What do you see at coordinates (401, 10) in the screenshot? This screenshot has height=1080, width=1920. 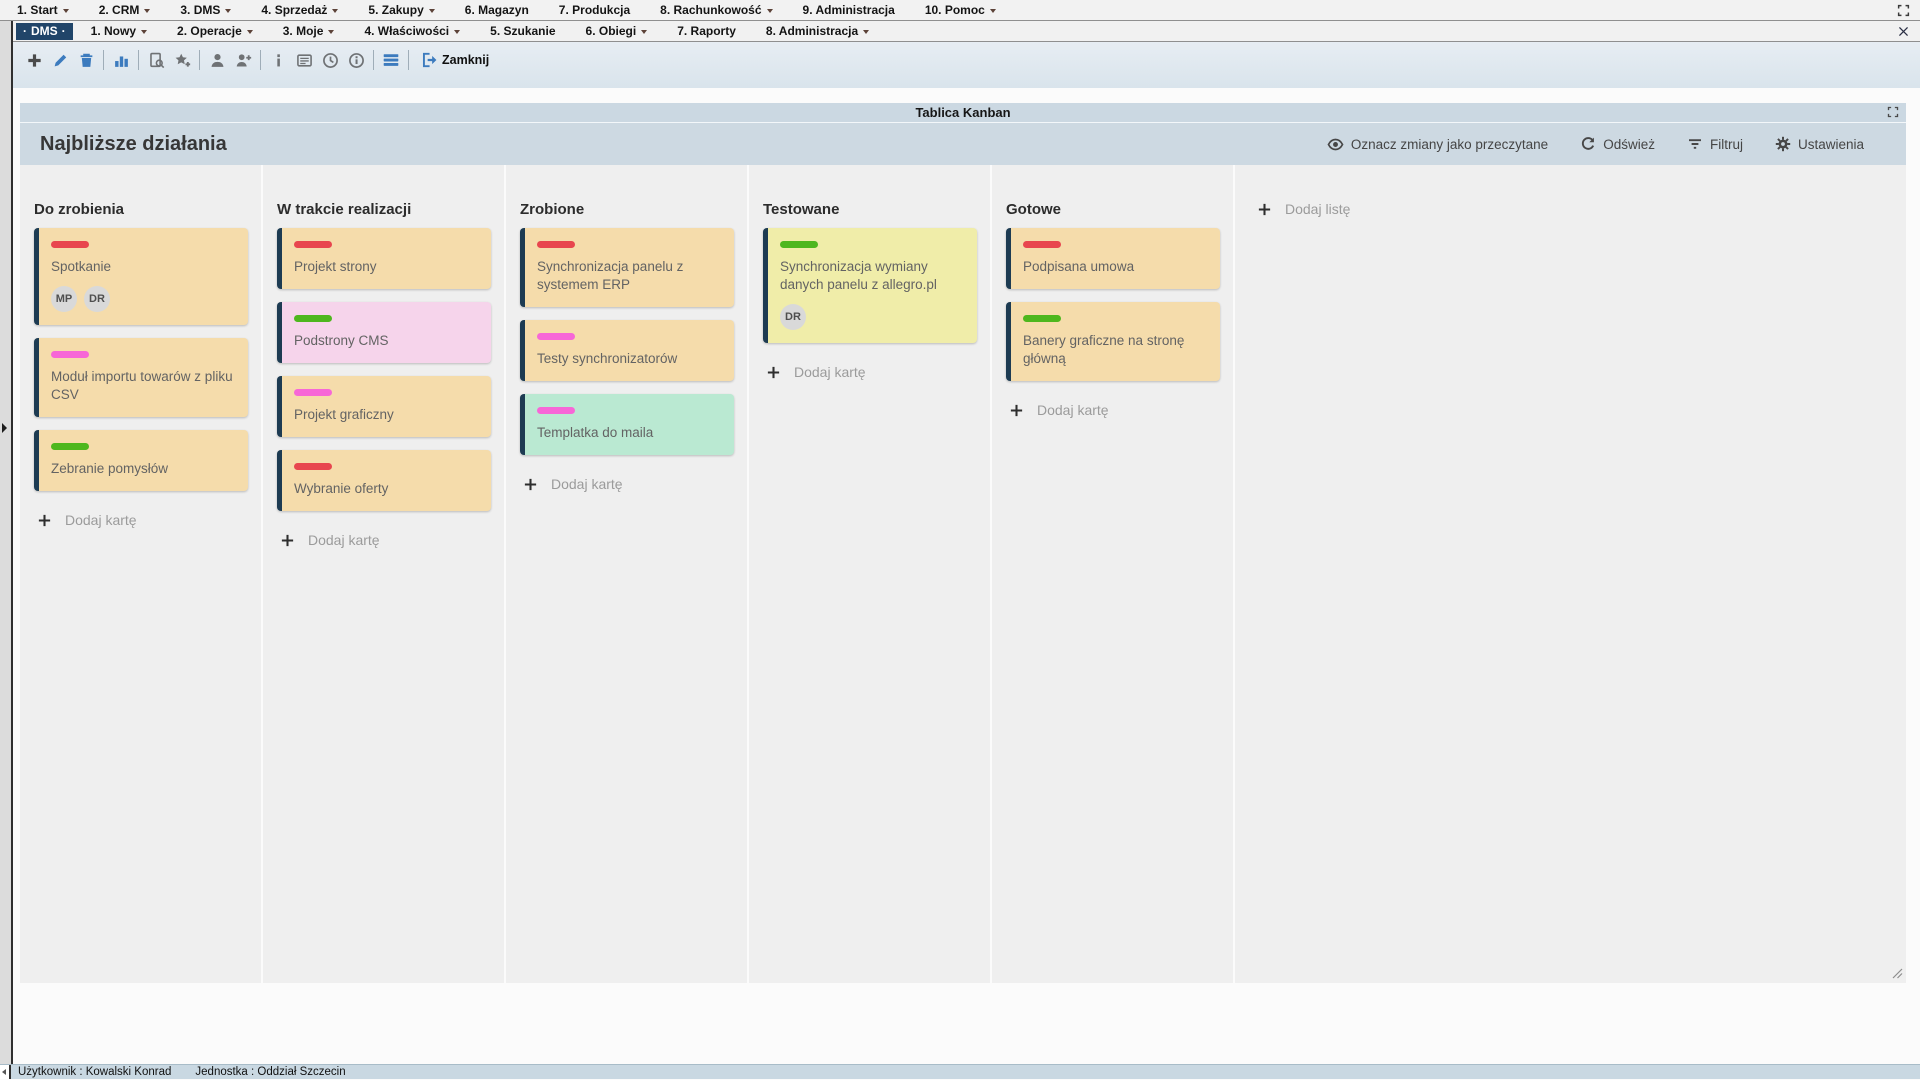 I see `menu-5-zakupy: 5. Zakupy` at bounding box center [401, 10].